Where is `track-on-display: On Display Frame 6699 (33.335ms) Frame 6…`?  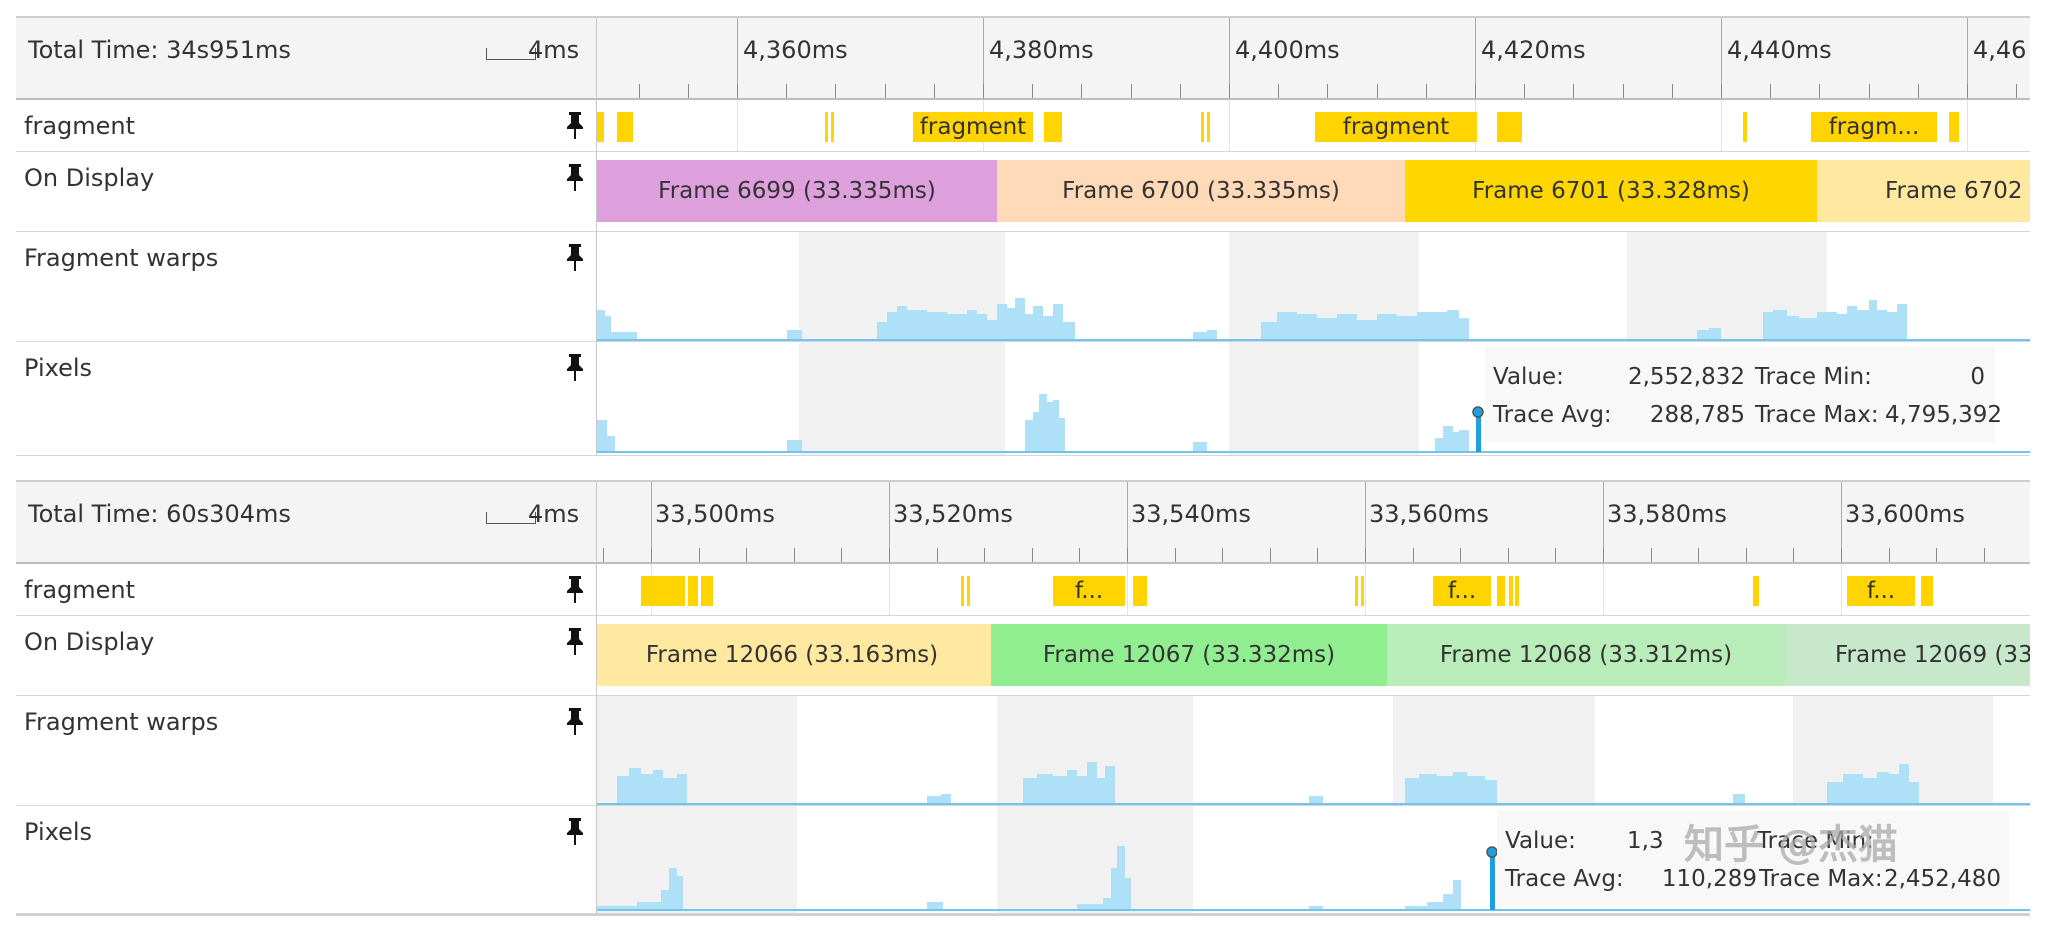
track-on-display: On Display Frame 6699 (33.335ms) Frame 6… is located at coordinates (1023, 192).